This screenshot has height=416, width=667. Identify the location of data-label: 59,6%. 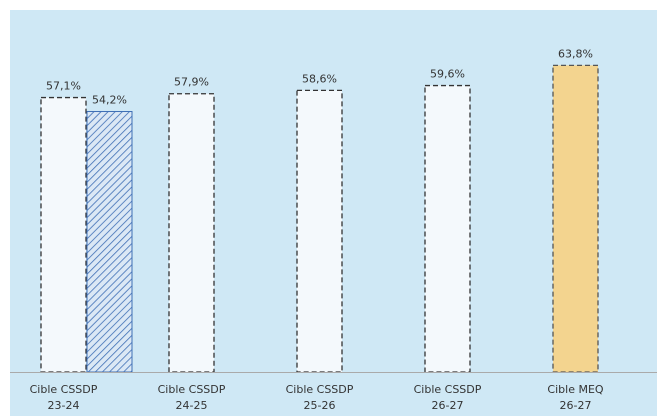
(447, 74).